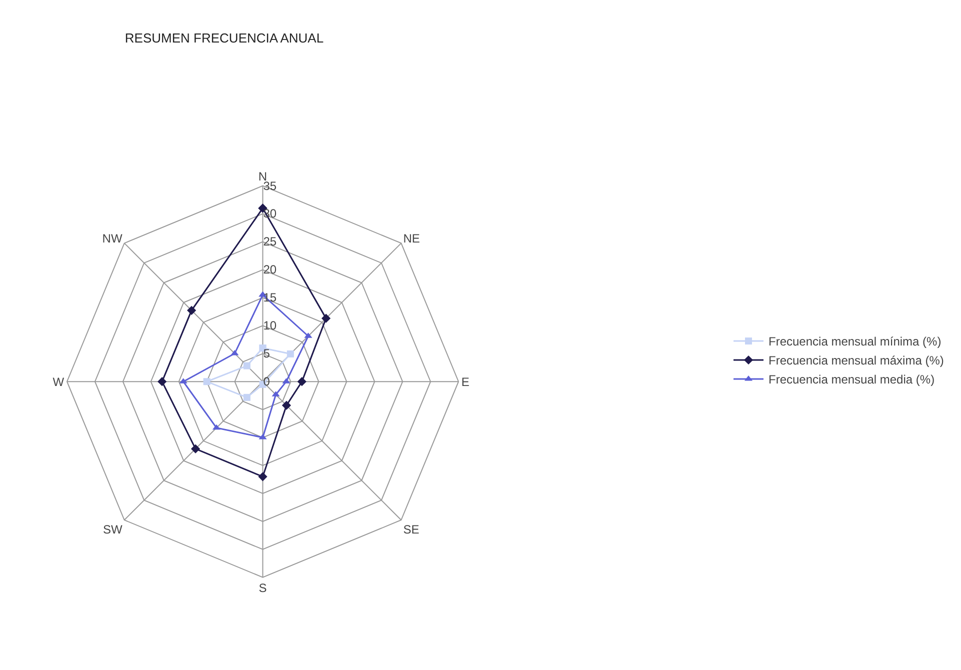 This screenshot has width=961, height=670. I want to click on spoke-label: SW, so click(112, 529).